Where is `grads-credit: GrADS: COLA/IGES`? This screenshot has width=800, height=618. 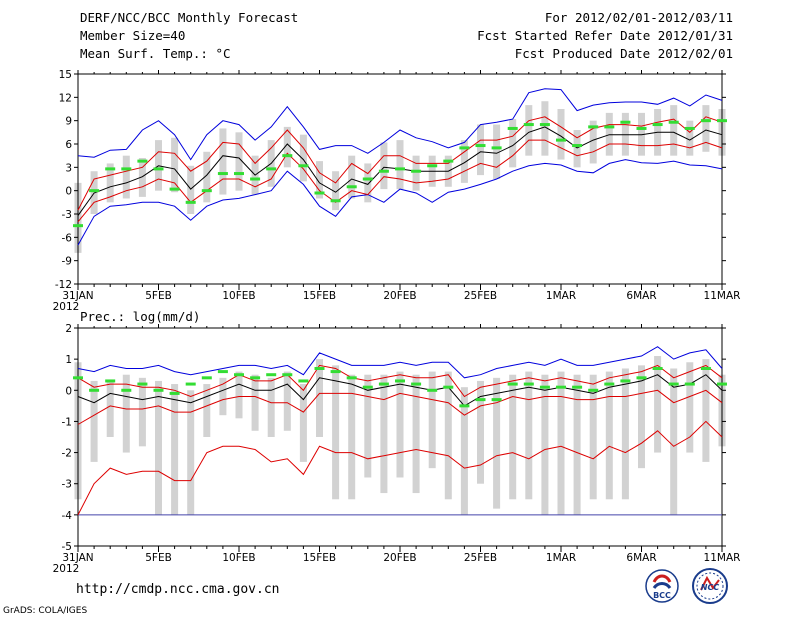 grads-credit: GrADS: COLA/IGES is located at coordinates (45, 611).